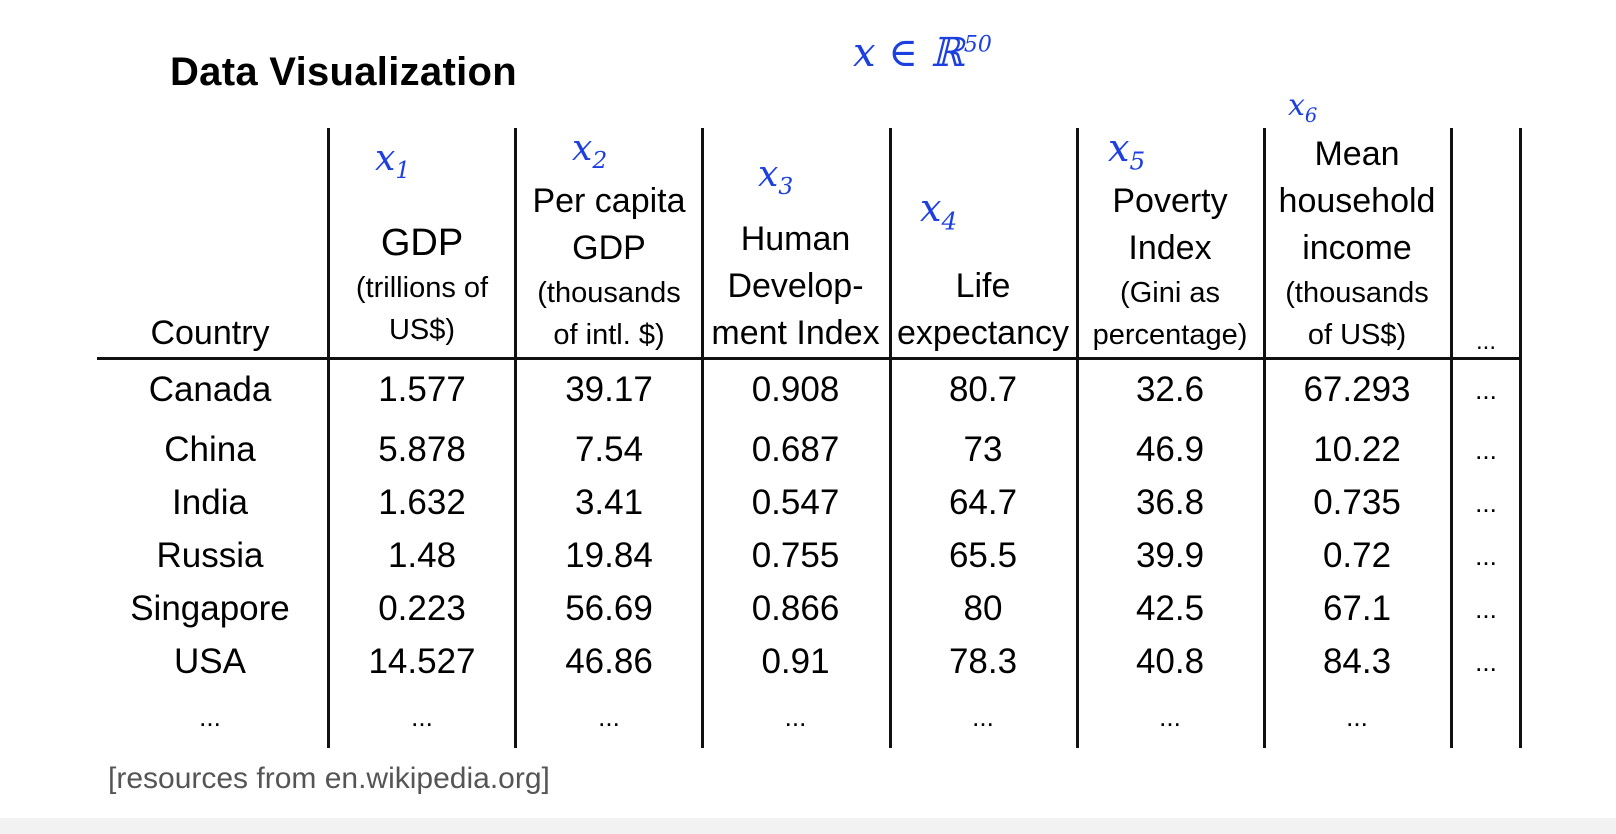 The image size is (1616, 834). I want to click on header-text: Develop-, so click(795, 286).